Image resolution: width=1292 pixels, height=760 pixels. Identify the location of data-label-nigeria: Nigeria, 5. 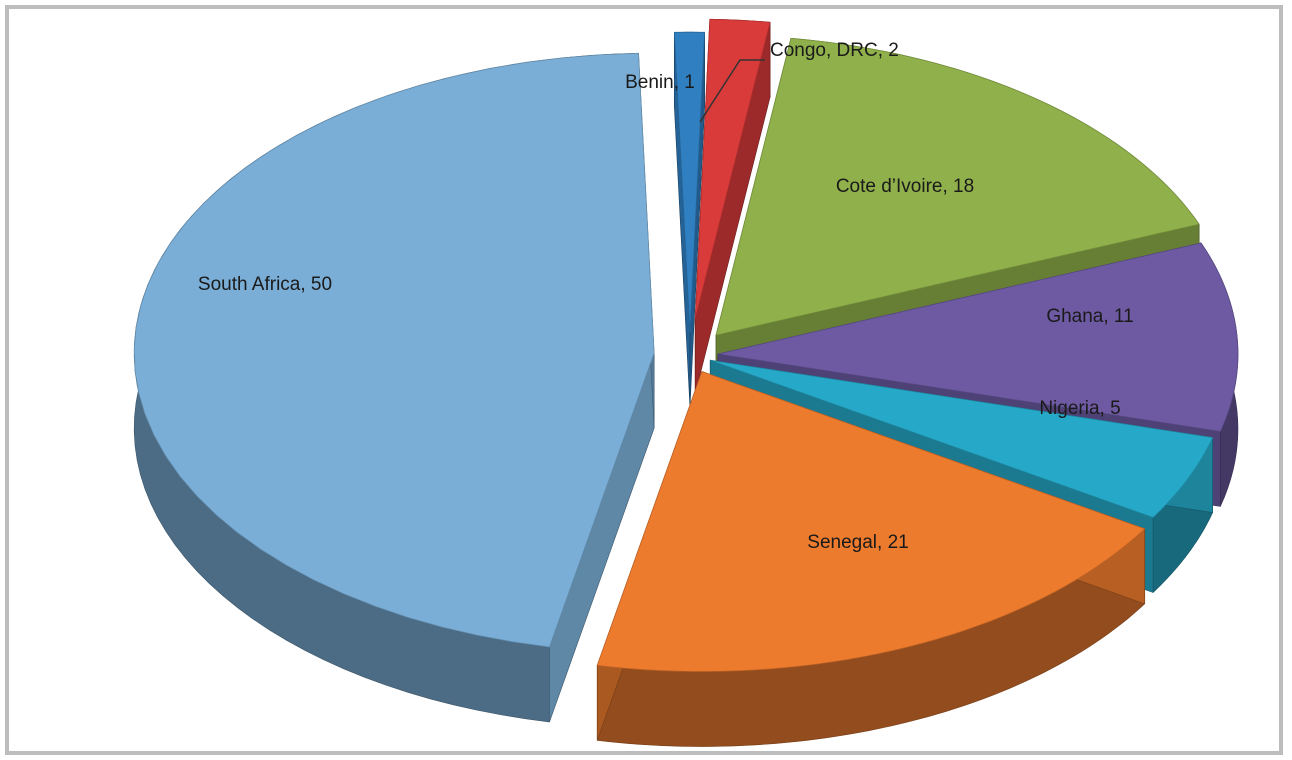
(1079, 408).